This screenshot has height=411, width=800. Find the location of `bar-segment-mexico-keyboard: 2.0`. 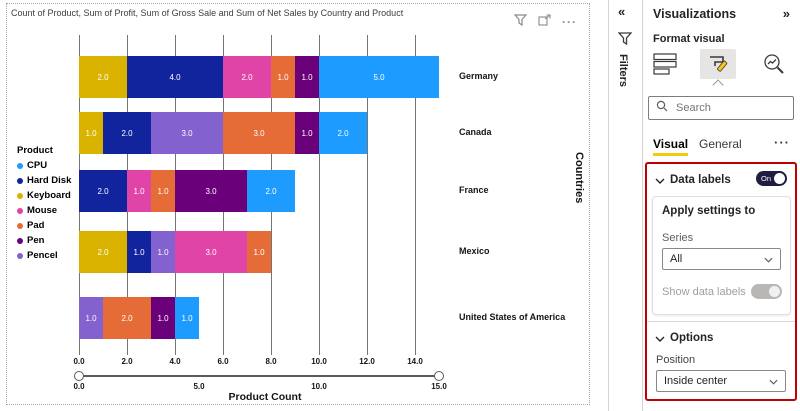

bar-segment-mexico-keyboard: 2.0 is located at coordinates (103, 252).